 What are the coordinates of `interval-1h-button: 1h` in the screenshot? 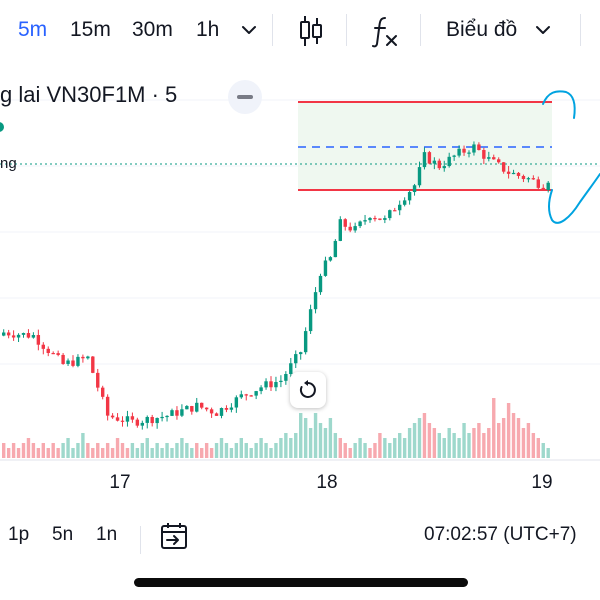 It's located at (208, 29).